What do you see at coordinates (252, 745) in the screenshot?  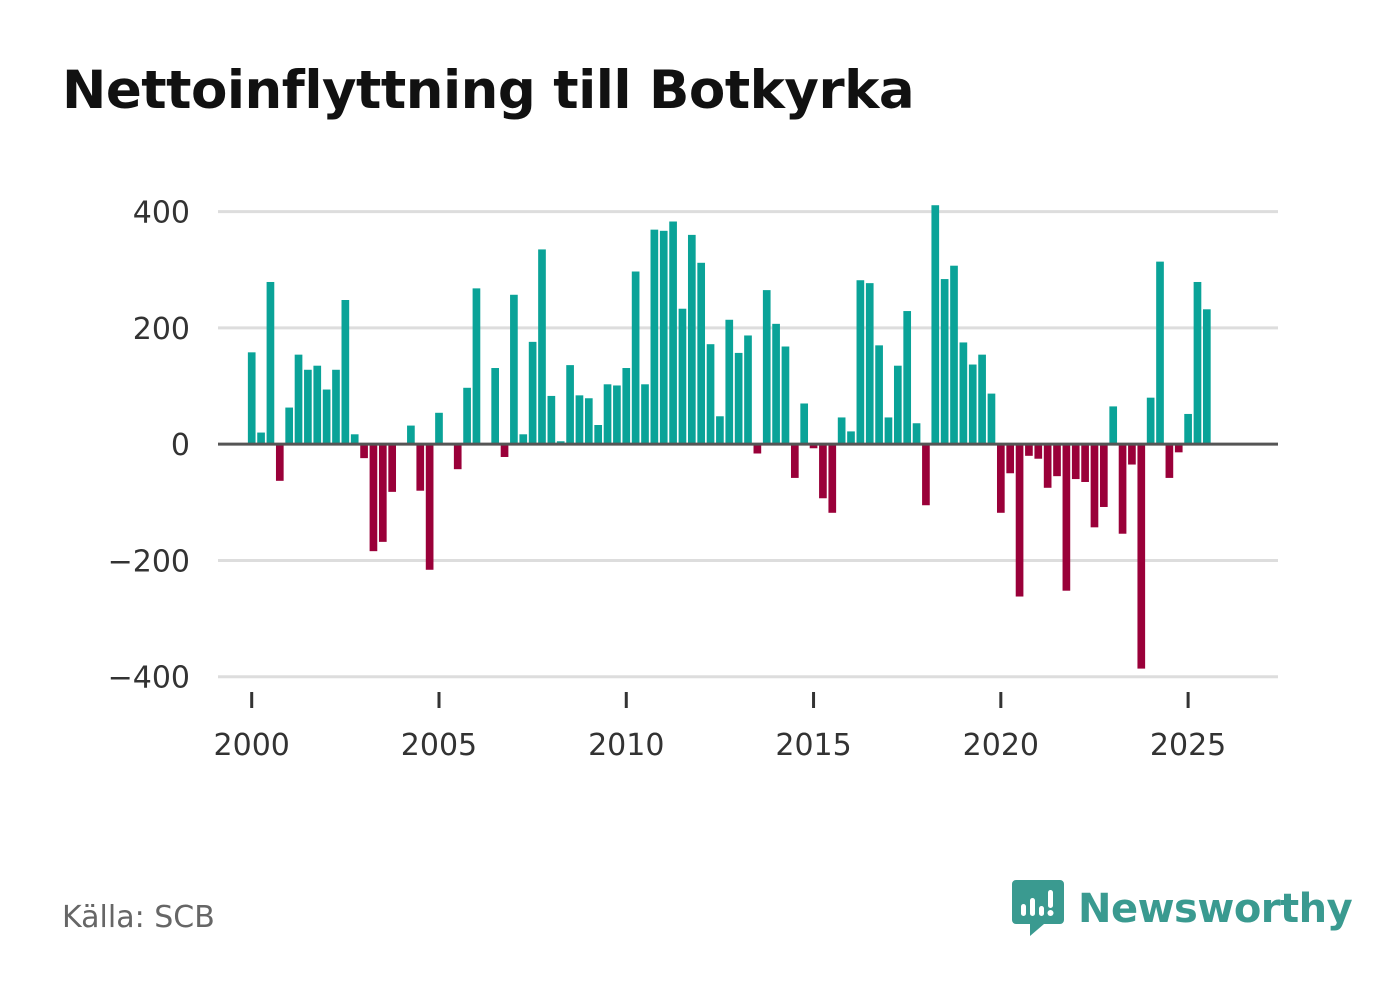 I see `x-tick-label: 2000` at bounding box center [252, 745].